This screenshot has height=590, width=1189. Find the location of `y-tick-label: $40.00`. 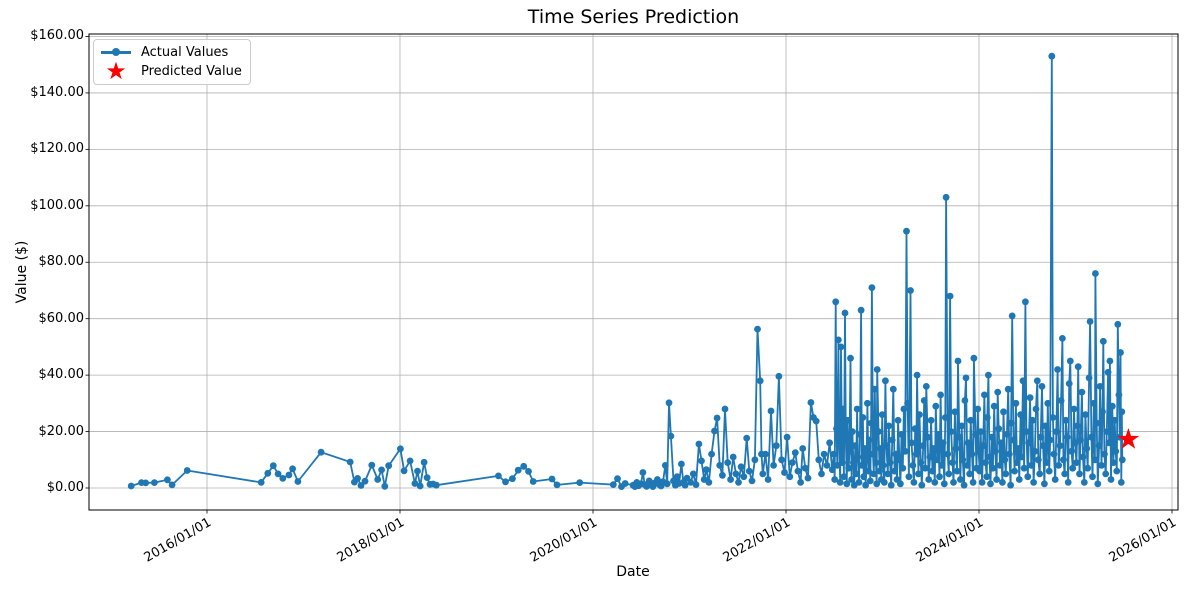

y-tick-label: $40.00 is located at coordinates (61, 375).